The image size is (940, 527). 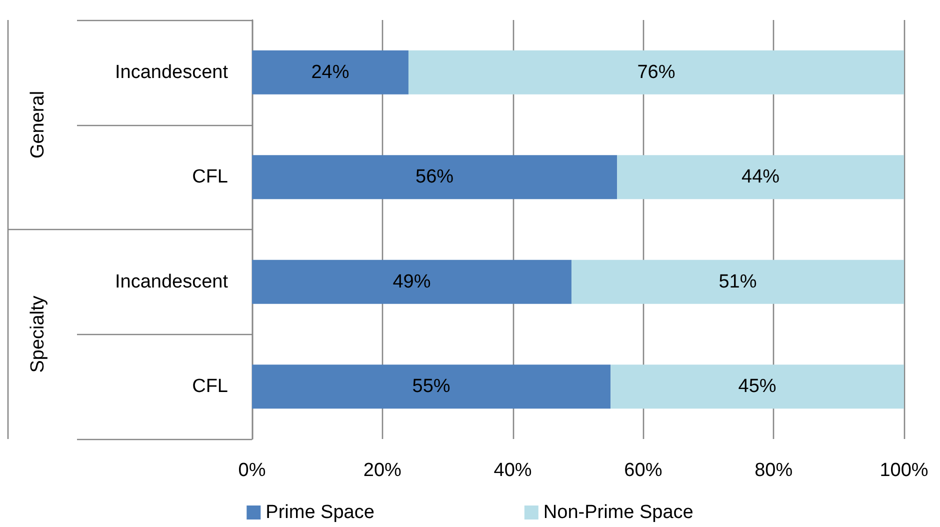 I want to click on x-tick-label: 80%, so click(x=773, y=470).